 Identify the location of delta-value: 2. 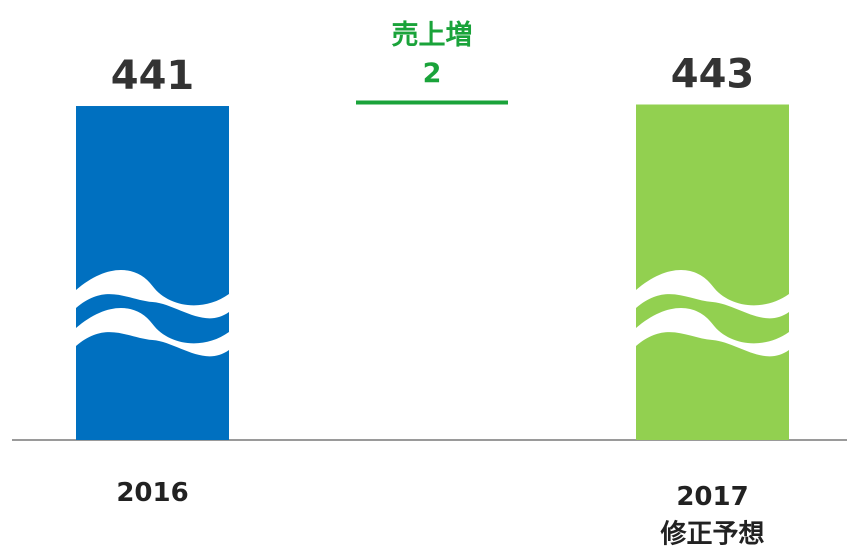
(432, 73).